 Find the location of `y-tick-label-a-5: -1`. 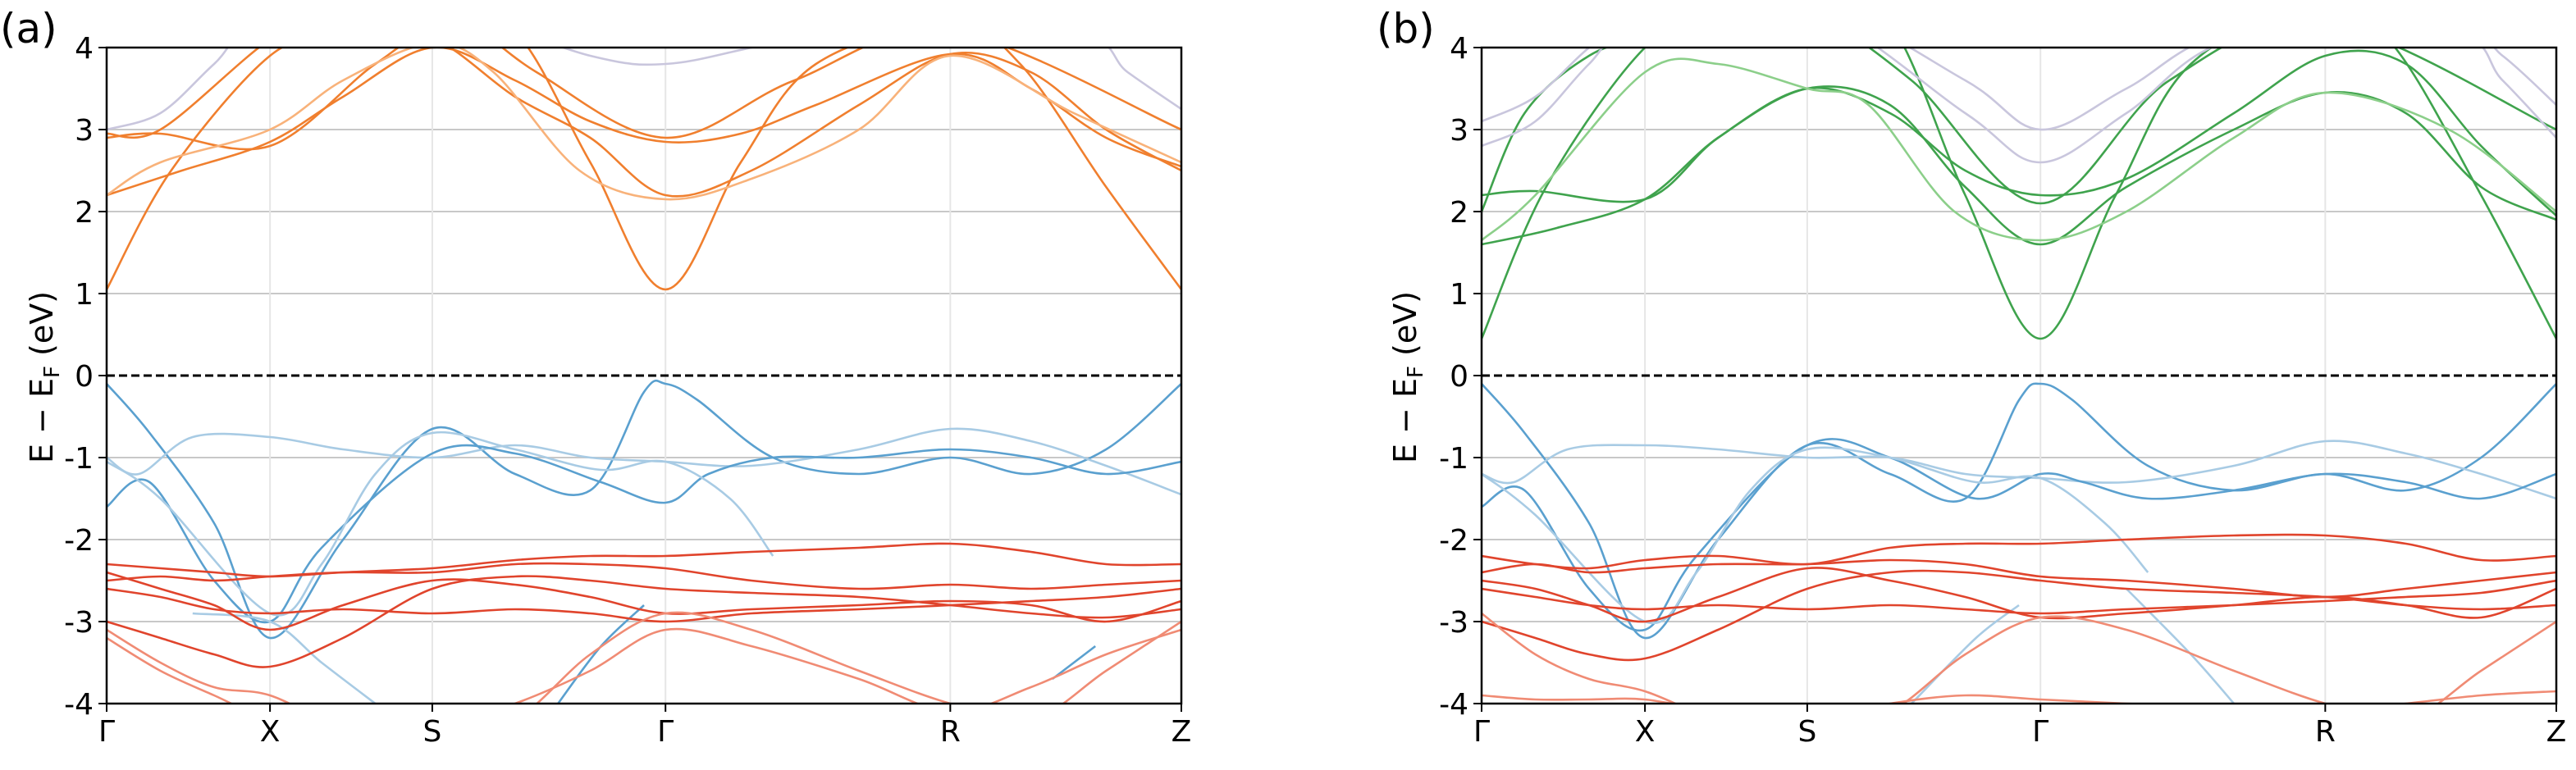

y-tick-label-a-5: -1 is located at coordinates (79, 459).